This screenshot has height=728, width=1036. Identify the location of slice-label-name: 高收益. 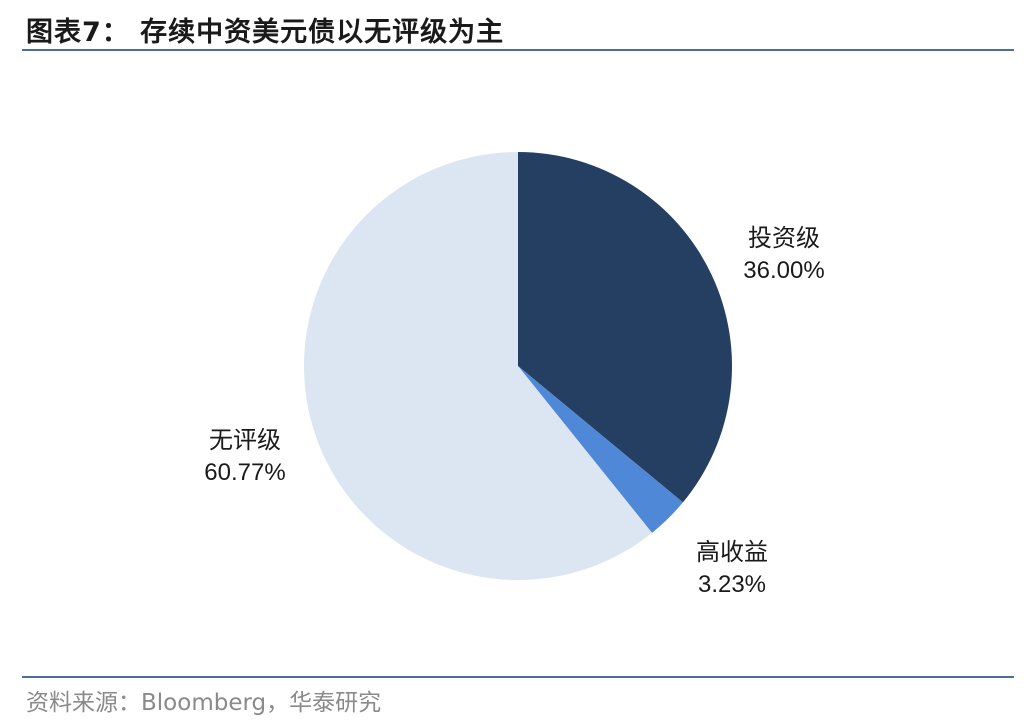
(732, 552).